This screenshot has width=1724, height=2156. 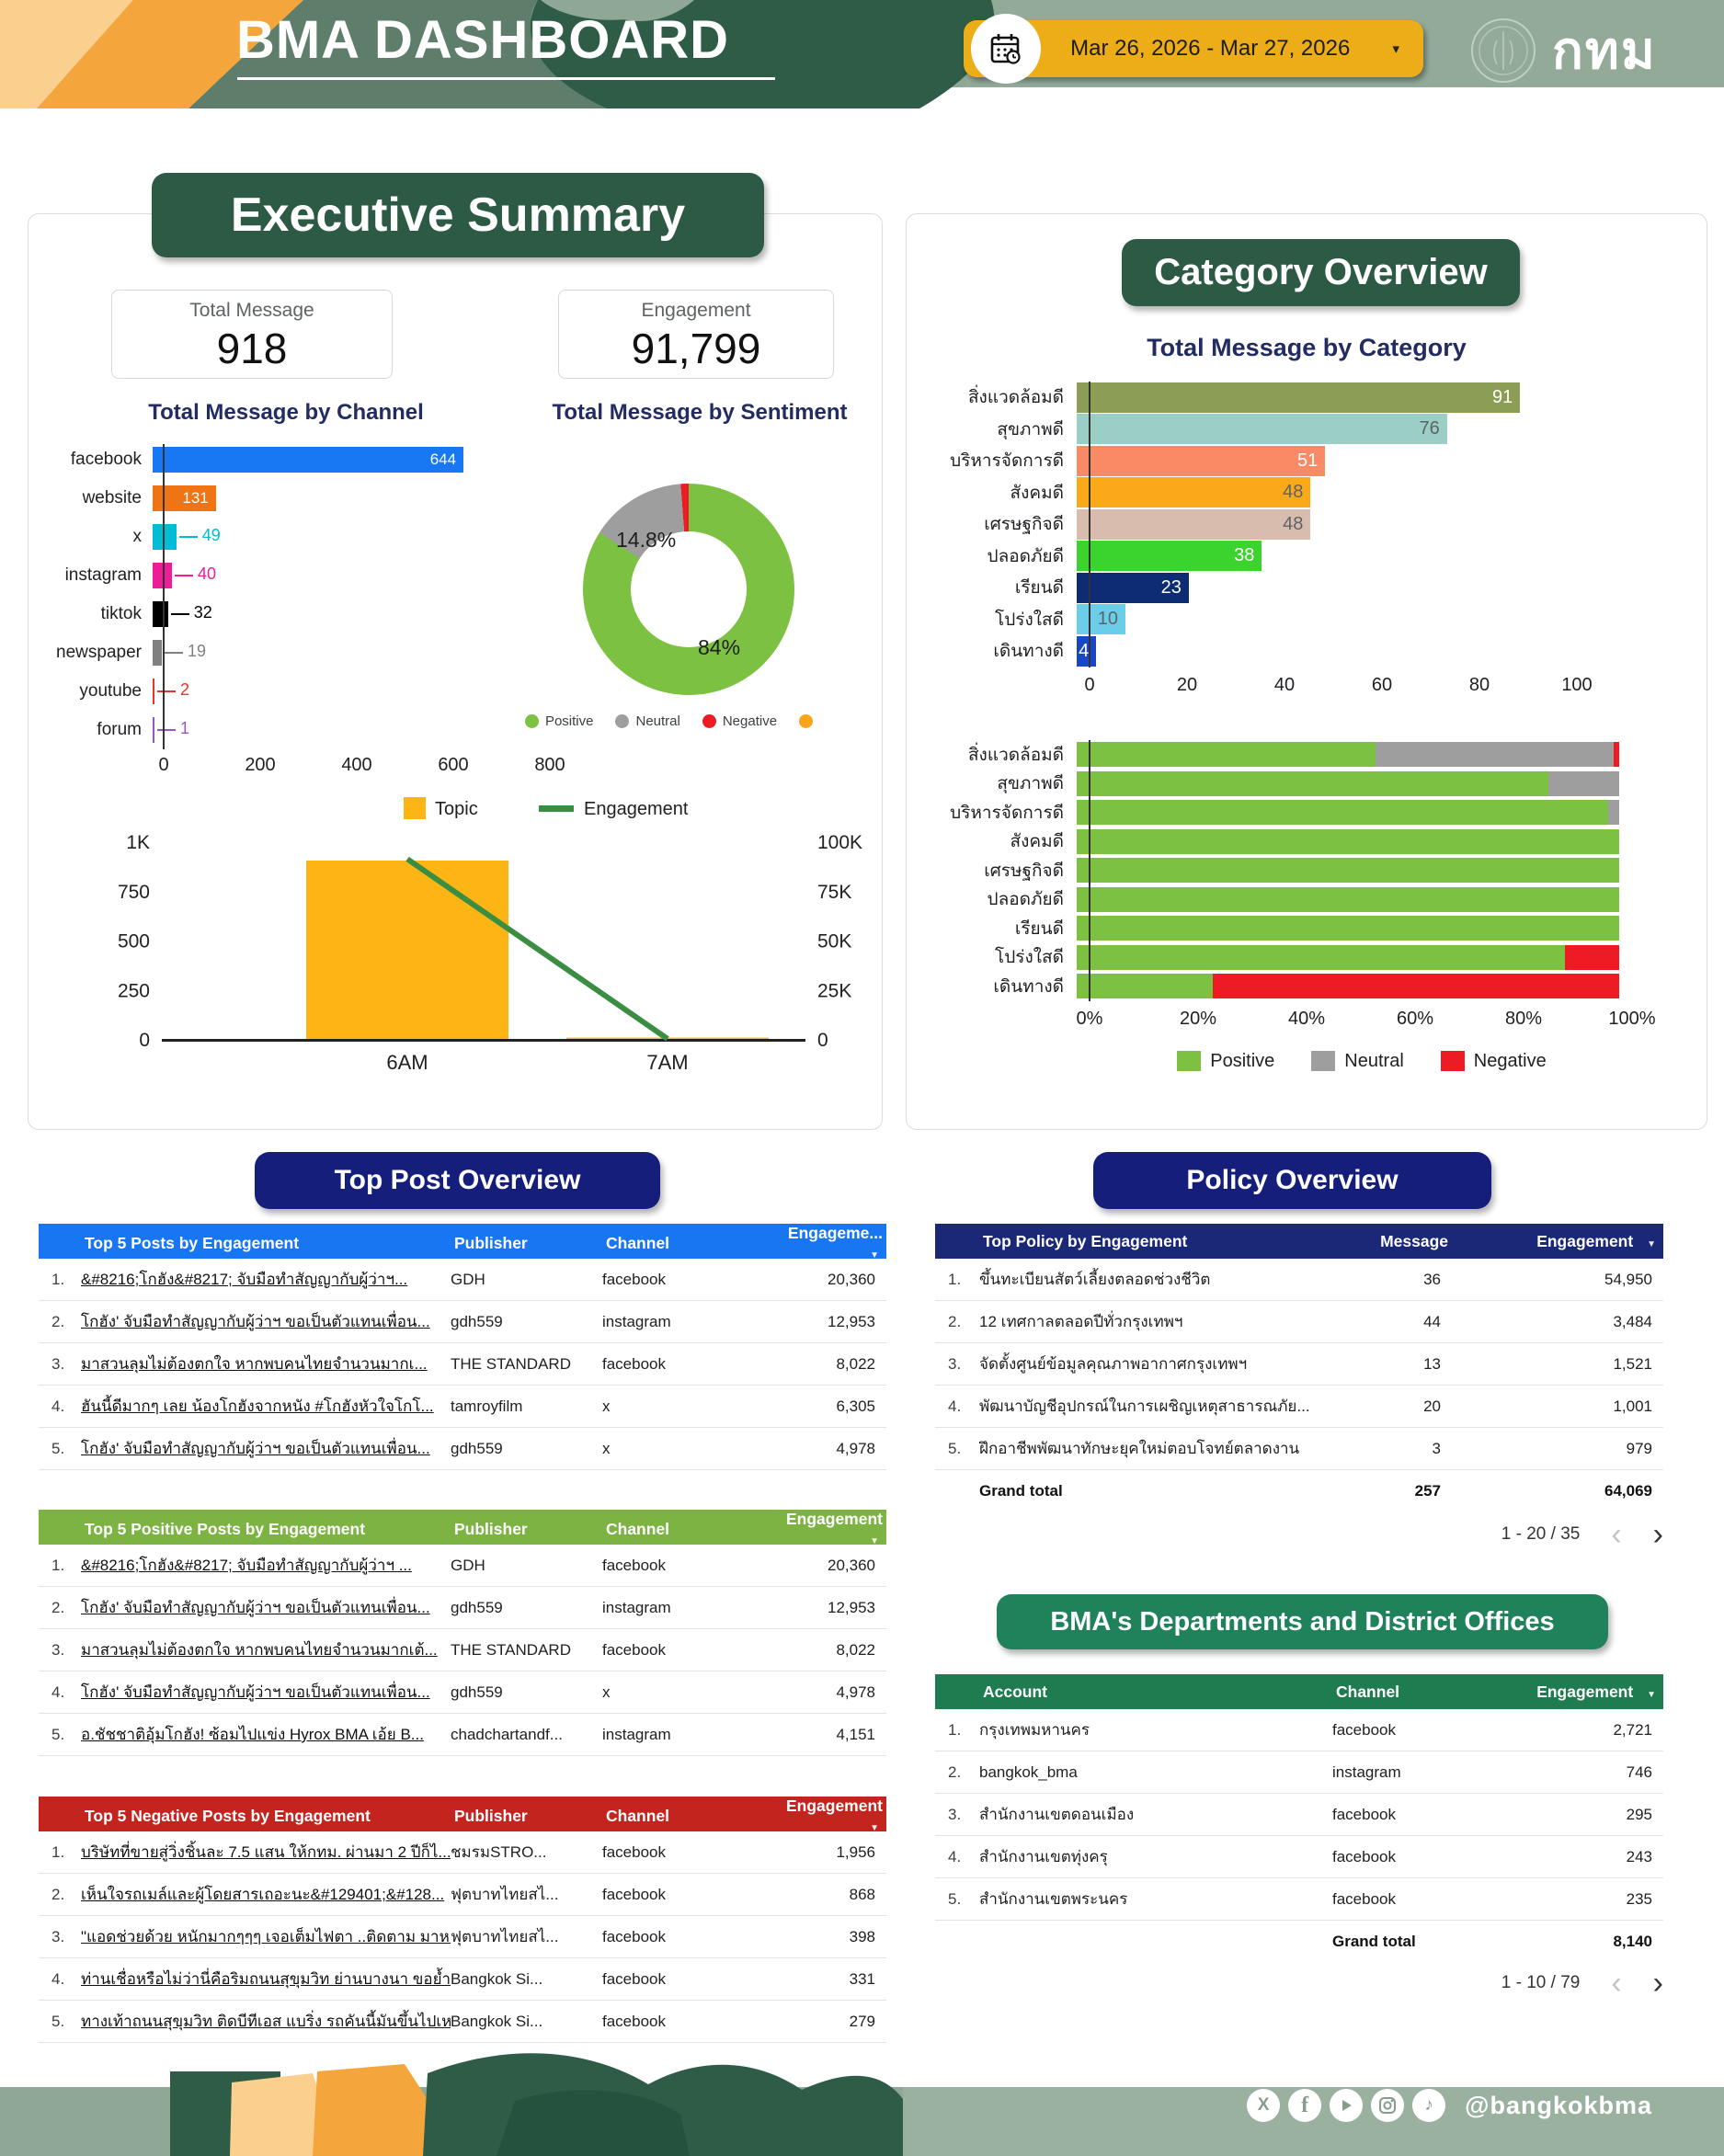 I want to click on bar-value-label: 91, so click(x=1502, y=396).